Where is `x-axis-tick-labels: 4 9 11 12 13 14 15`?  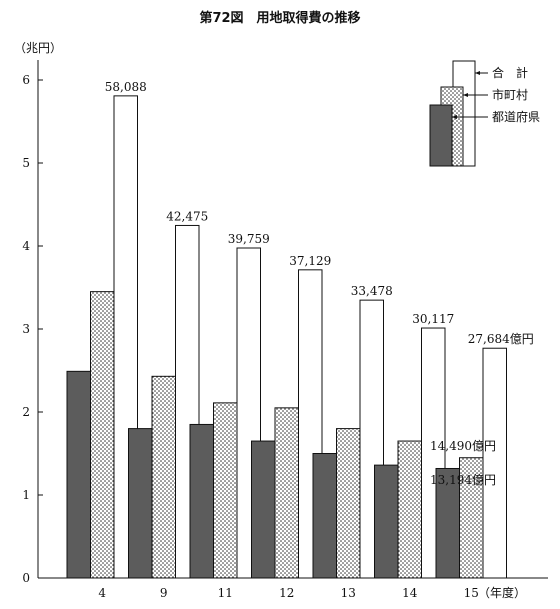 x-axis-tick-labels: 4 9 11 12 13 14 15 is located at coordinates (288, 593).